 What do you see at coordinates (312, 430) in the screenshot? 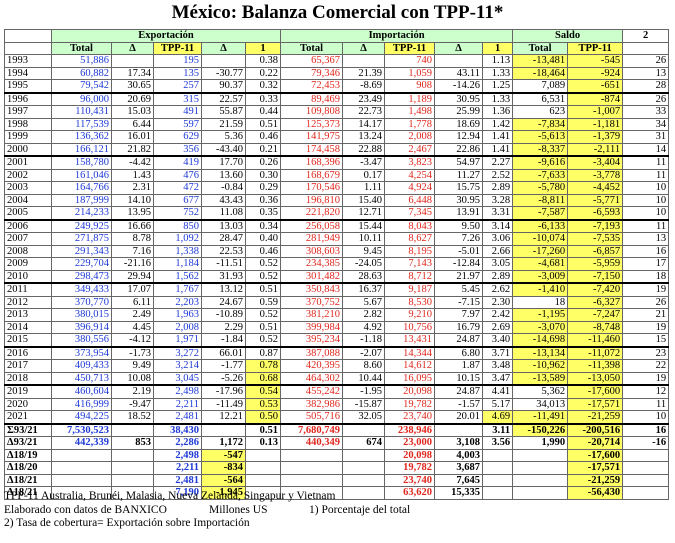
I see `imp-total-cell: 7,680,749` at bounding box center [312, 430].